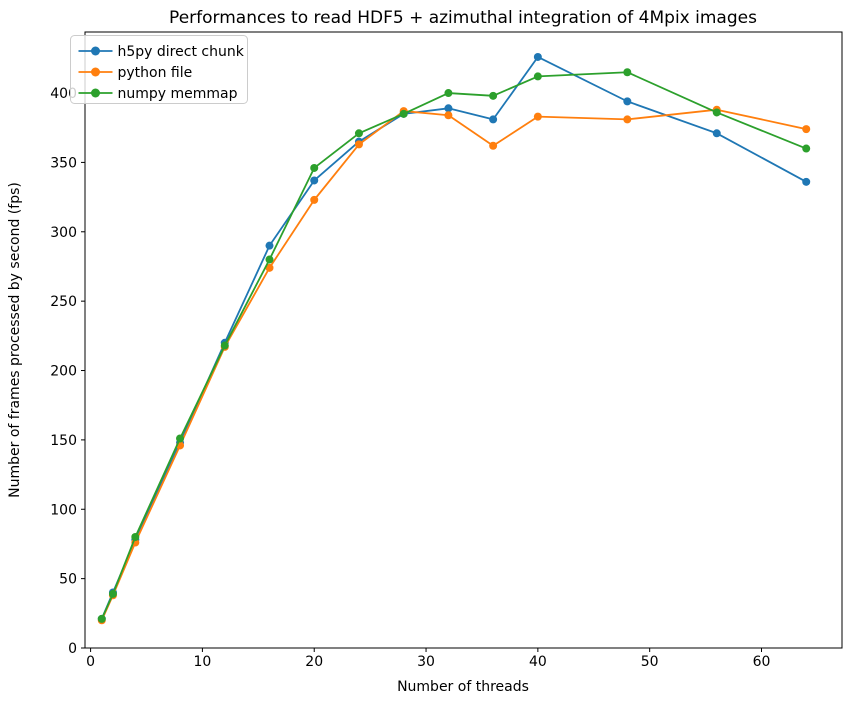 This screenshot has width=850, height=701. What do you see at coordinates (463, 687) in the screenshot?
I see `x-axis-label: Number of threads` at bounding box center [463, 687].